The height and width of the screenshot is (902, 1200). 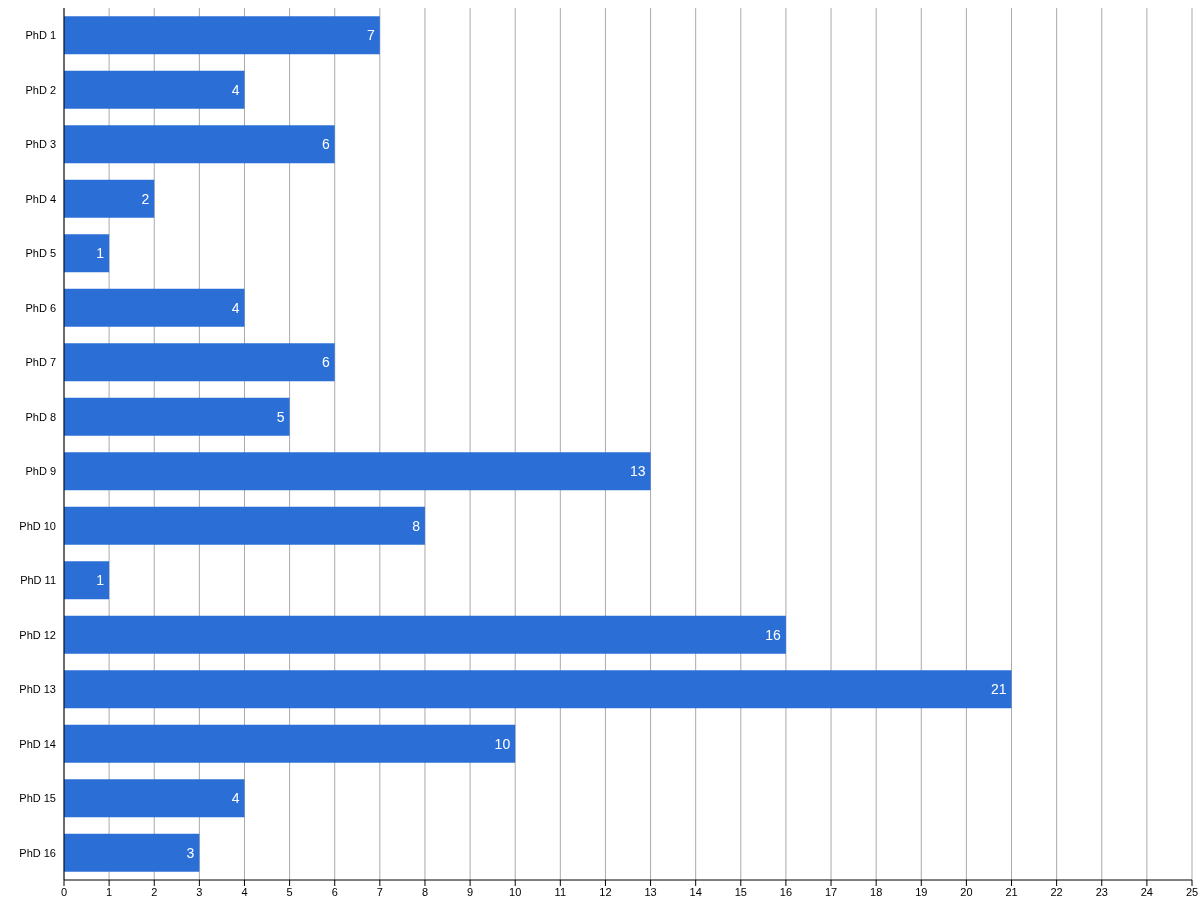 What do you see at coordinates (371, 35) in the screenshot?
I see `data-label: 7` at bounding box center [371, 35].